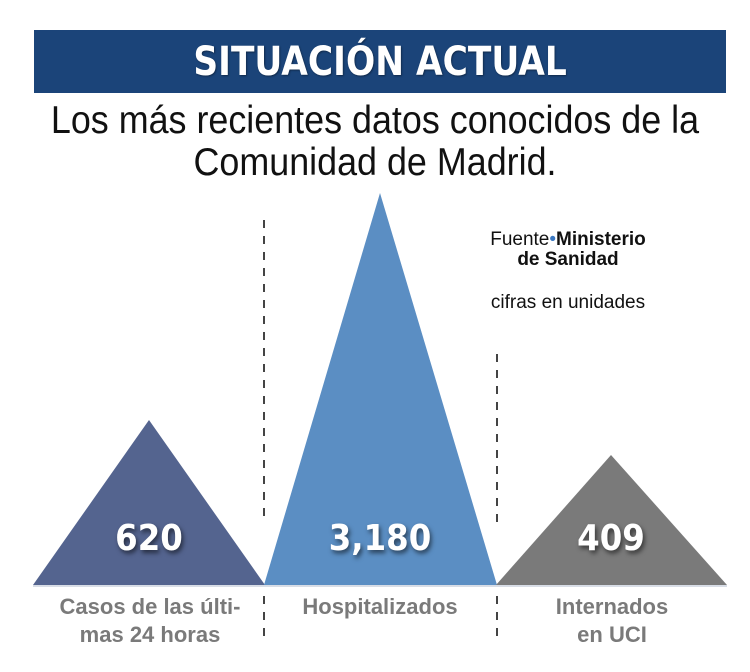 Image resolution: width=750 pixels, height=672 pixels. I want to click on chart-title: SITUACIÓN ACTUAL, so click(380, 61).